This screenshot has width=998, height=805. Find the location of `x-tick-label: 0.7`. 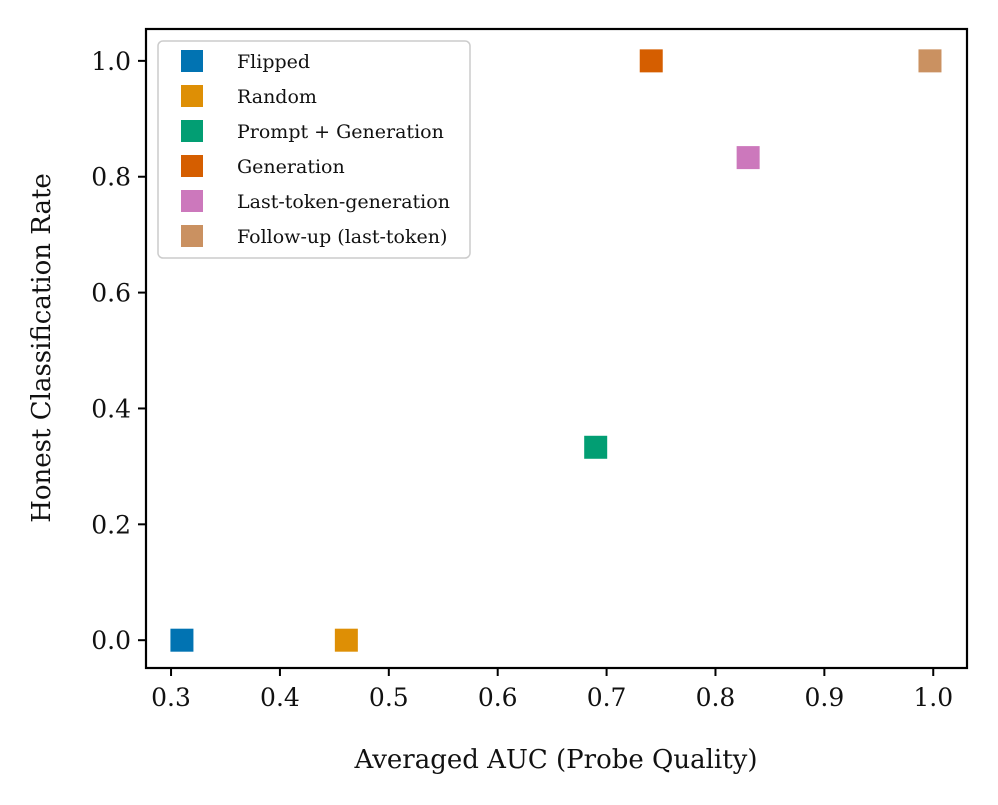

x-tick-label: 0.7 is located at coordinates (607, 697).